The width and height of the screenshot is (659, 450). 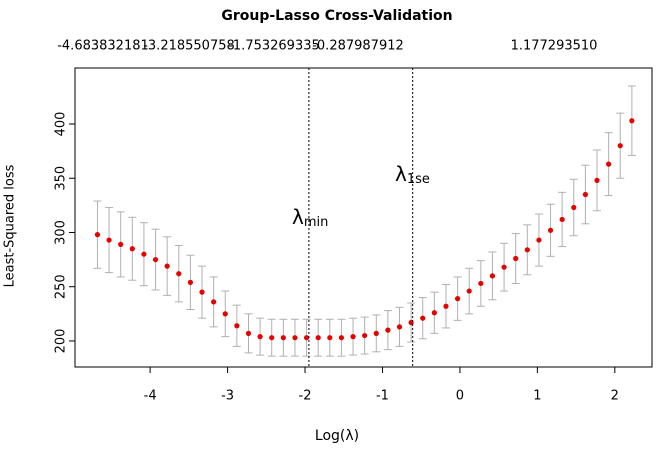 What do you see at coordinates (61, 232) in the screenshot?
I see `y-tick-label: 300` at bounding box center [61, 232].